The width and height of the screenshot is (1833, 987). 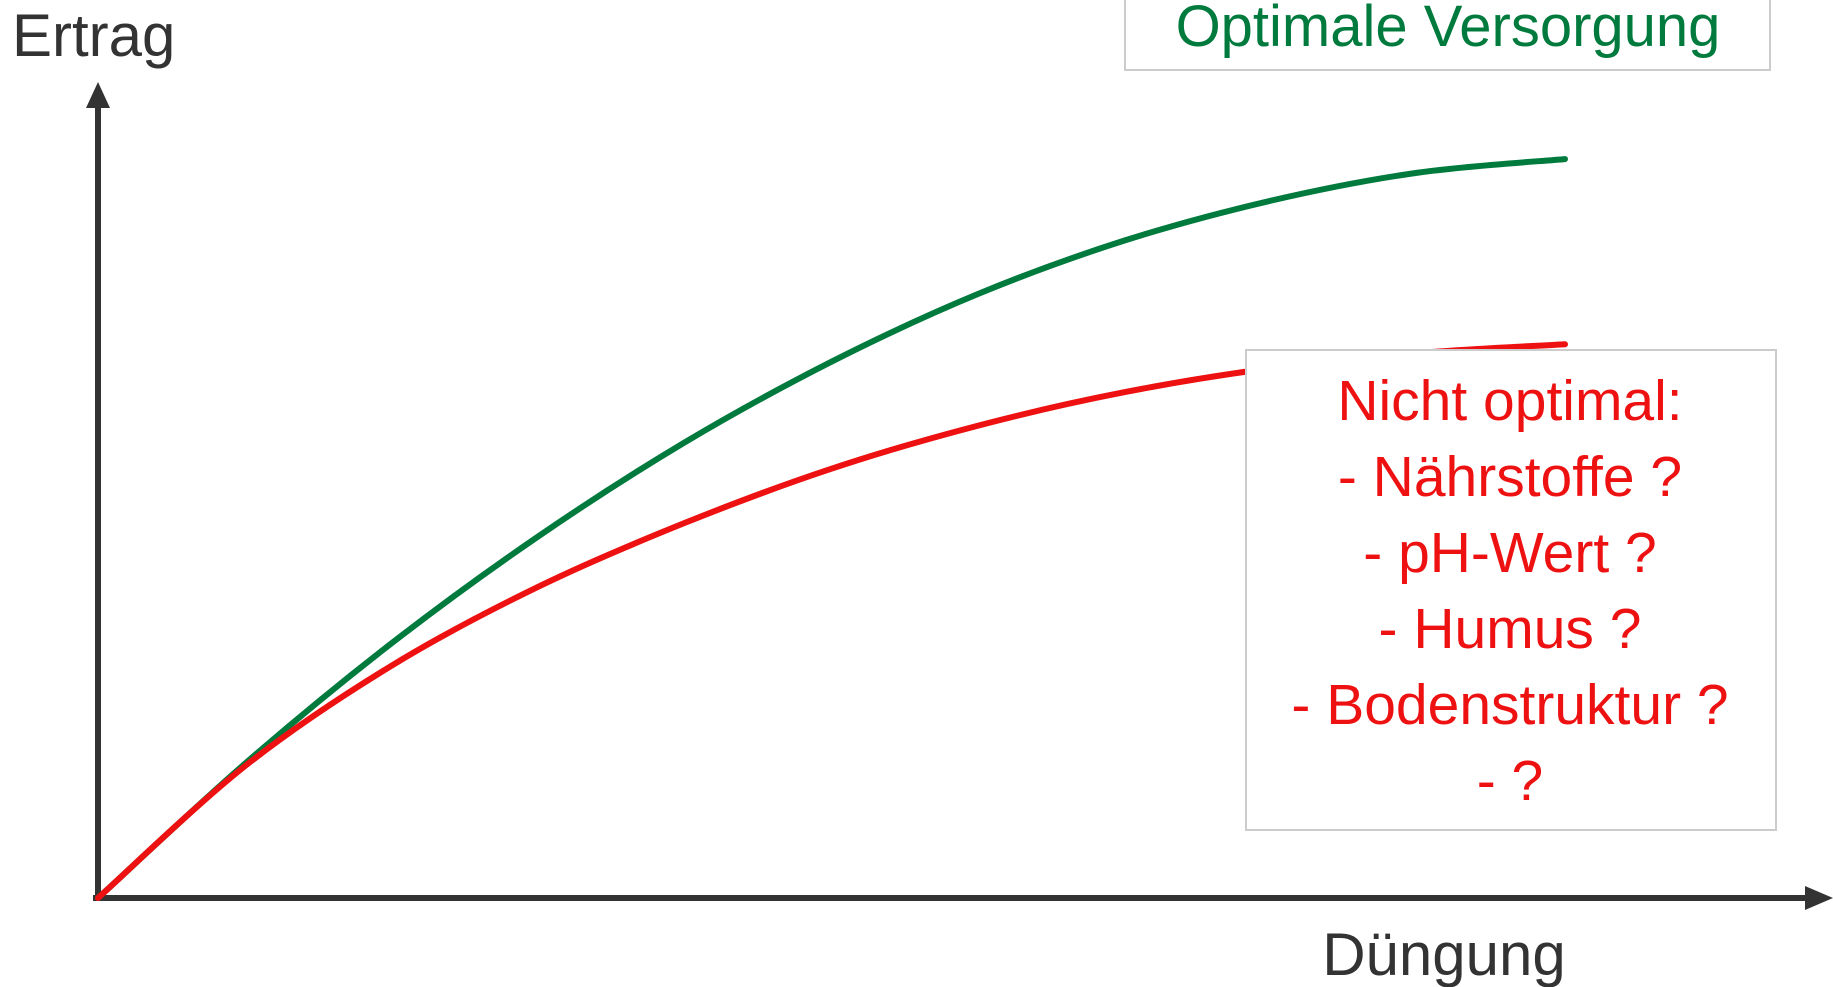 I want to click on green-series-label: Optimale Versorgung, so click(x=1448, y=29).